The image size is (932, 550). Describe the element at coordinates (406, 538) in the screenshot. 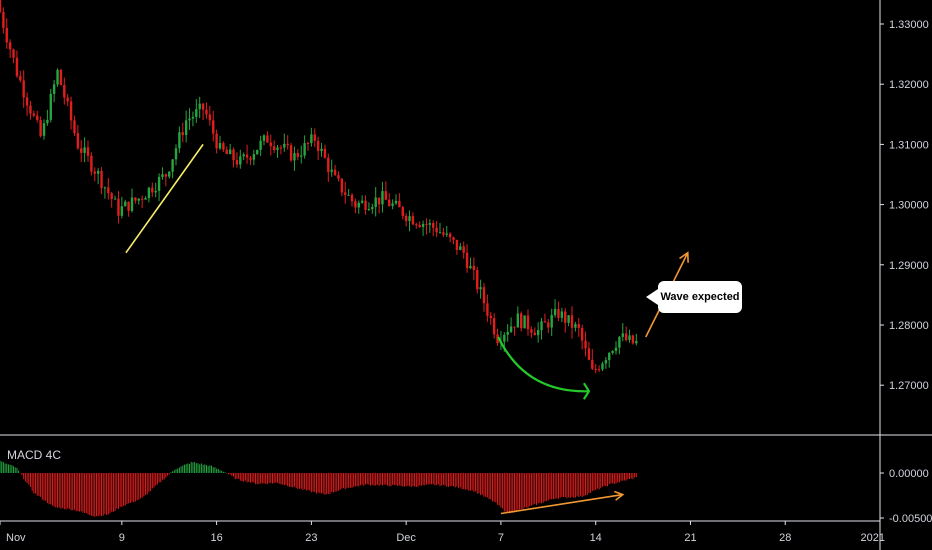

I see `time-tick-label: Dec` at that location.